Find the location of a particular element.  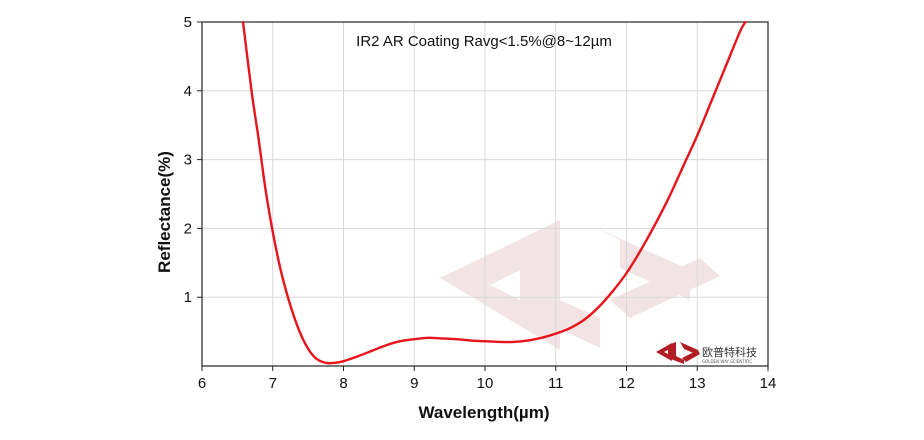

x-tick-label: 6 is located at coordinates (202, 383).